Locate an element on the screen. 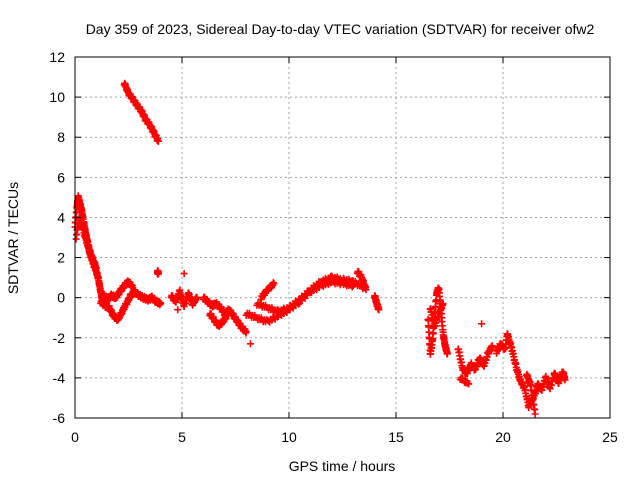 The width and height of the screenshot is (640, 480). y-tick-label: 10 is located at coordinates (57, 97).